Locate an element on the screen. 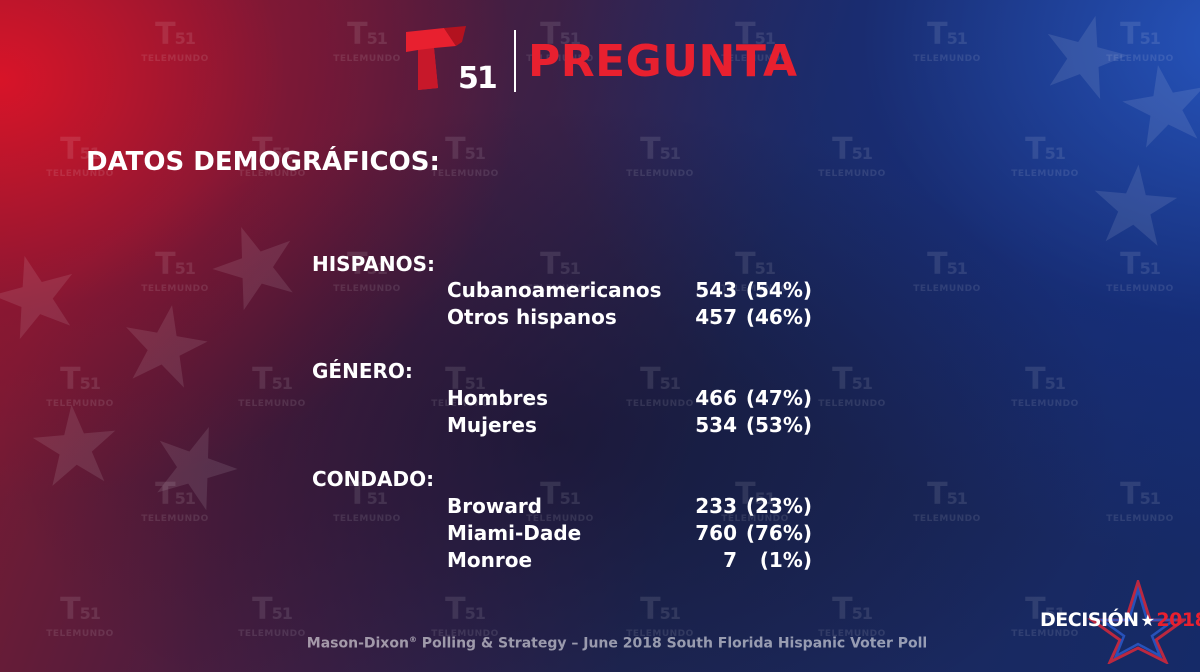 The height and width of the screenshot is (672, 1200). row-count: 7 is located at coordinates (730, 560).